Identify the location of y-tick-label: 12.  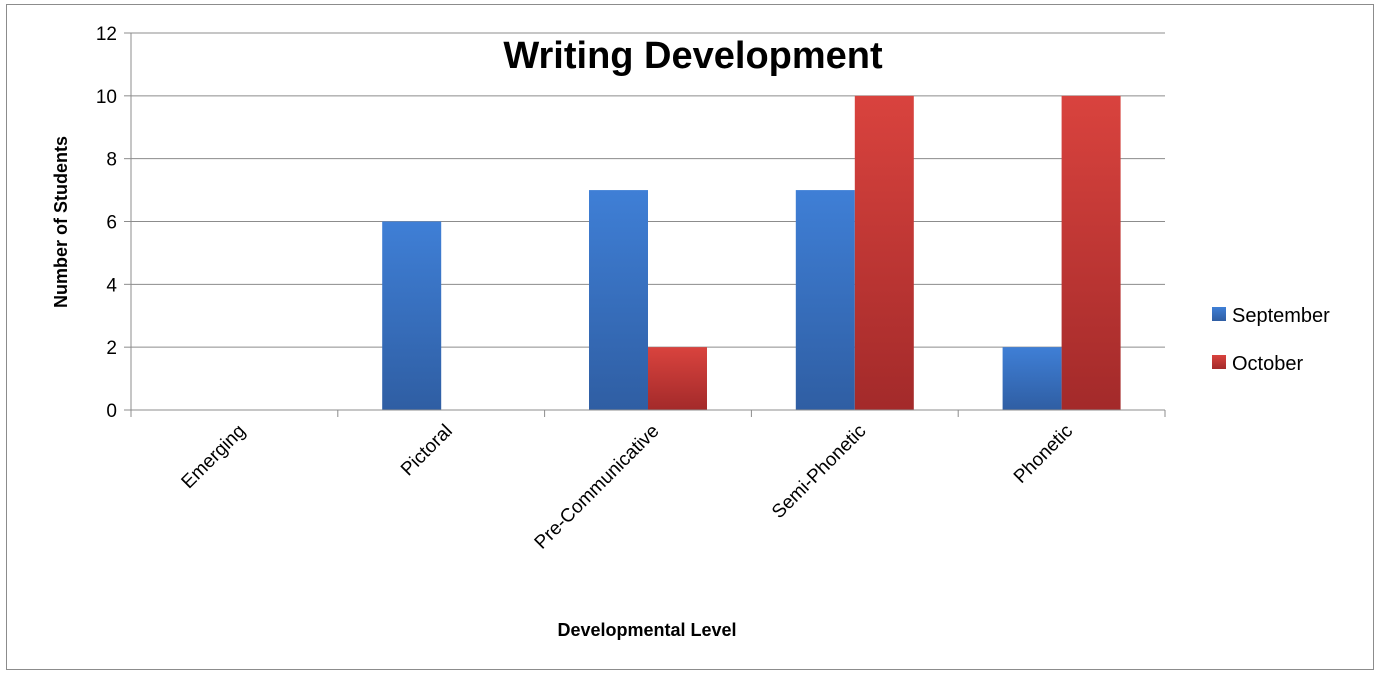
(106, 34).